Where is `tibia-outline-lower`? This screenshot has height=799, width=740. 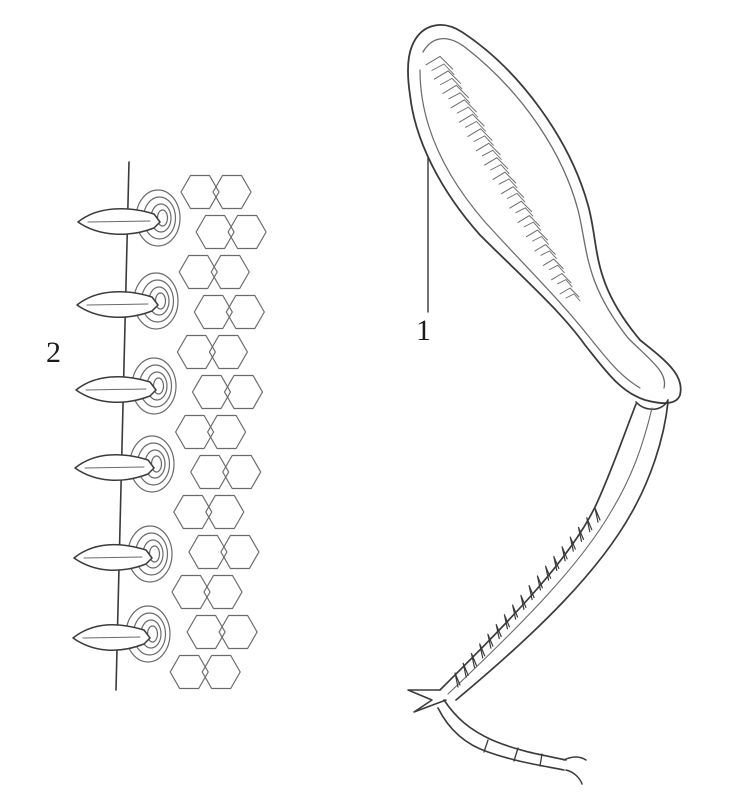 tibia-outline-lower is located at coordinates (562, 551).